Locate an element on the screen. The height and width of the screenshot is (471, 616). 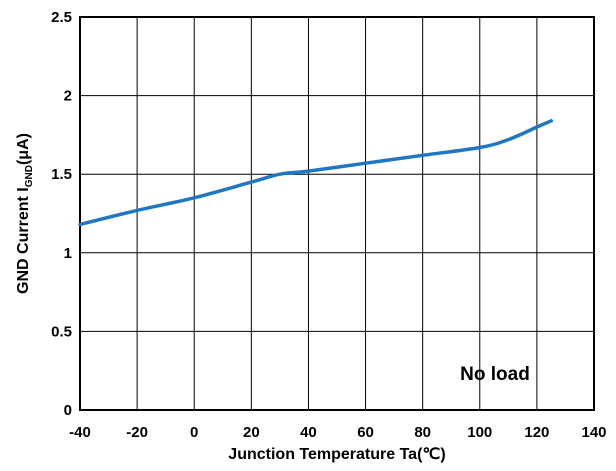
x-tick-label: 20 is located at coordinates (251, 432).